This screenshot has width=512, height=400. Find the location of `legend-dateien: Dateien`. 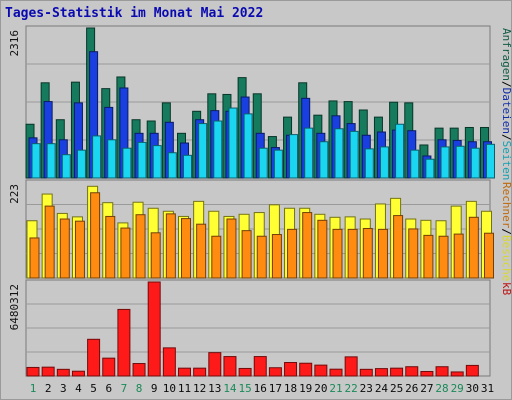

legend-dateien: Dateien is located at coordinates (506, 111).